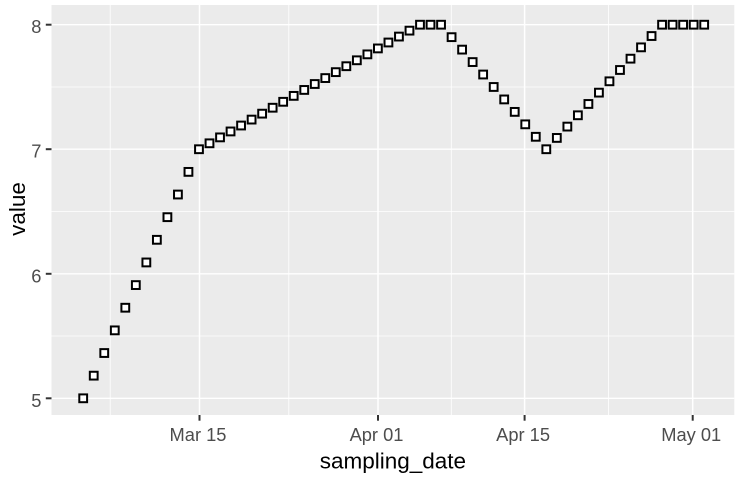  I want to click on svg-text: 5, so click(36, 400).